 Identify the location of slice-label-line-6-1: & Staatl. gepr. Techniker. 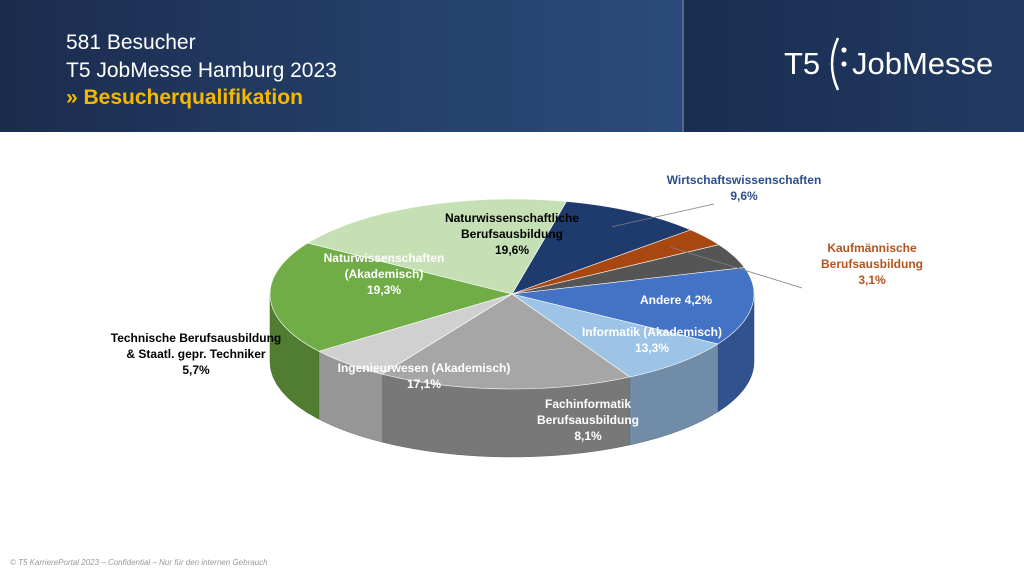
(195, 354).